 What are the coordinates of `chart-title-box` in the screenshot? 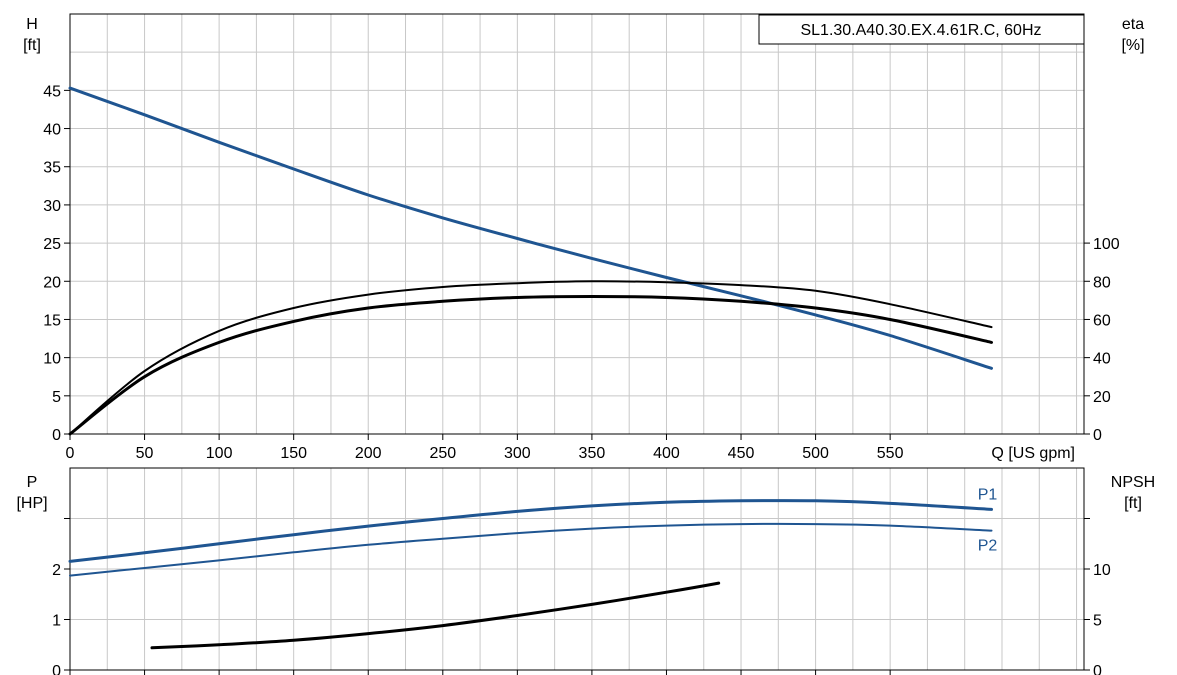 It's located at (921, 29).